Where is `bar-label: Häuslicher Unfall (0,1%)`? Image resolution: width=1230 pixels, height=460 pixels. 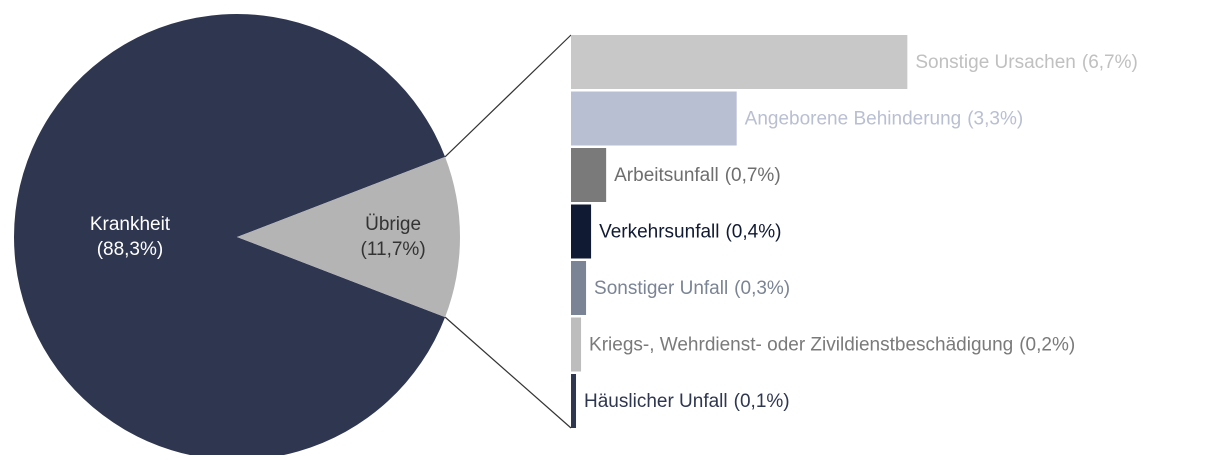
bar-label: Häuslicher Unfall (0,1%) is located at coordinates (687, 401).